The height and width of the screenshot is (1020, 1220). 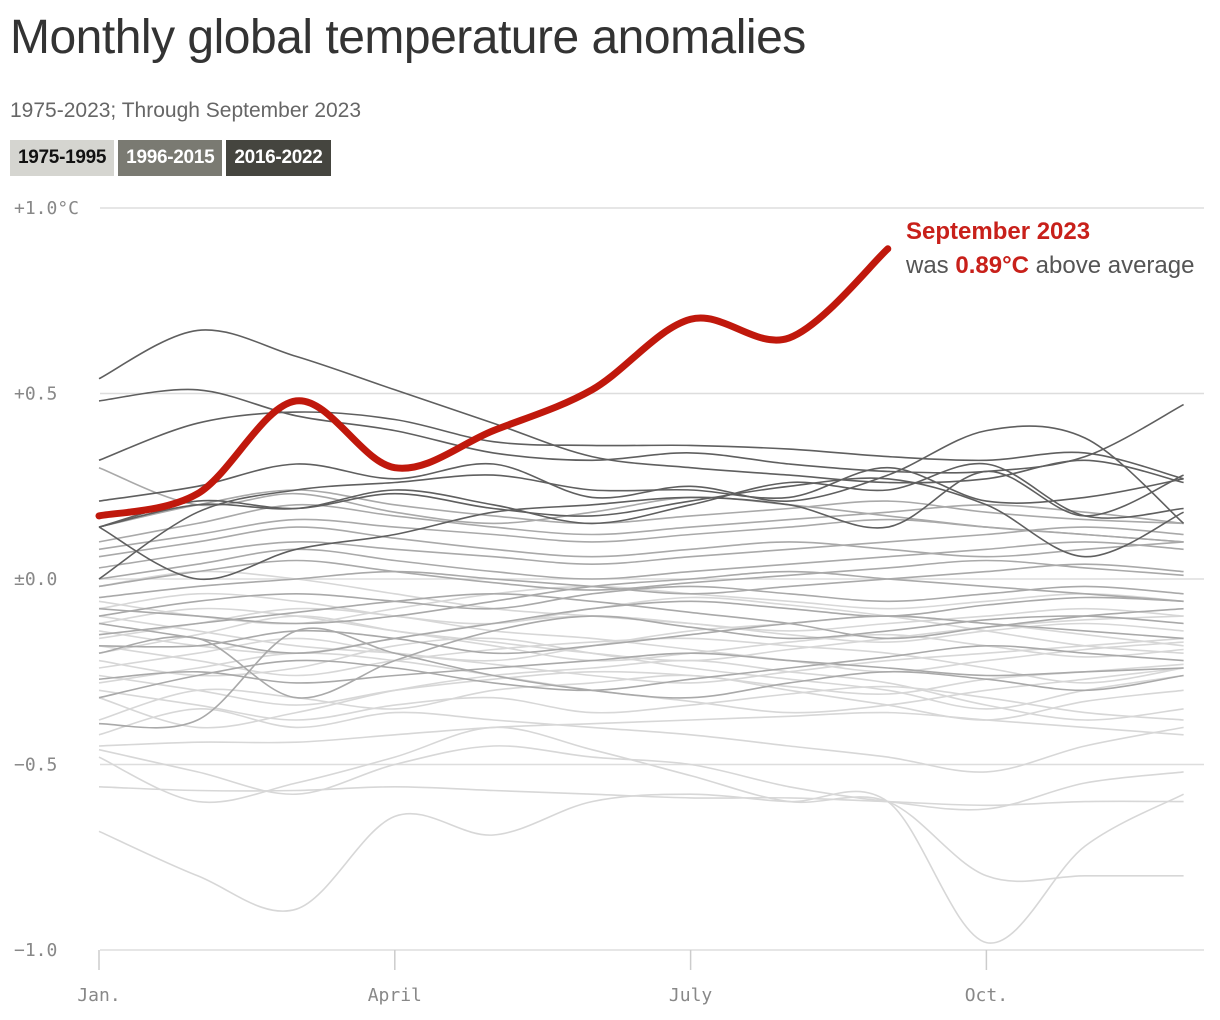 What do you see at coordinates (186, 110) in the screenshot?
I see `chart-subtitle: 1975-2023; Through September 2023` at bounding box center [186, 110].